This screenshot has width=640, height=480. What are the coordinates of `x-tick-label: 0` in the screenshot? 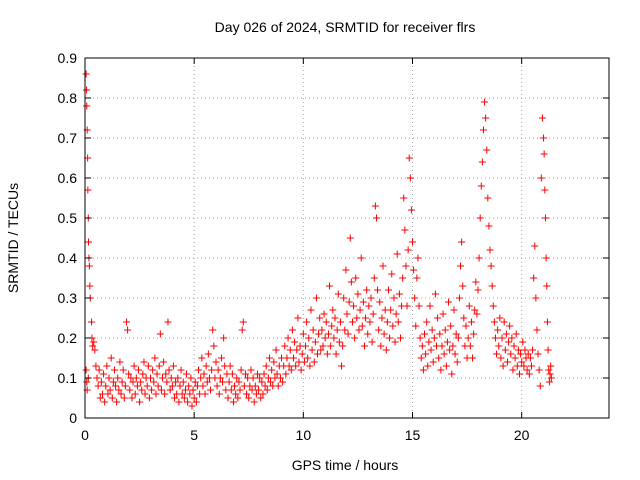 It's located at (85, 435).